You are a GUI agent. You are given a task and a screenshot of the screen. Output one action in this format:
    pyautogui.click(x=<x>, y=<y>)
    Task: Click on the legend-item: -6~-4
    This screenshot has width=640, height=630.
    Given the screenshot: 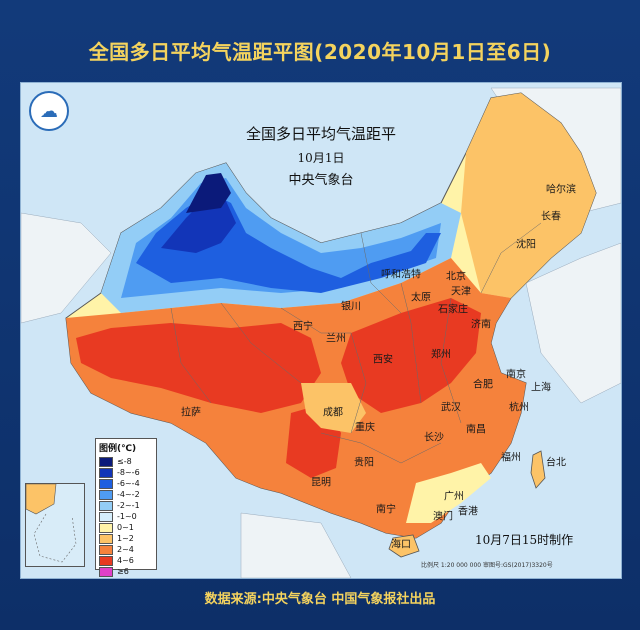 What is the action you would take?
    pyautogui.click(x=126, y=483)
    